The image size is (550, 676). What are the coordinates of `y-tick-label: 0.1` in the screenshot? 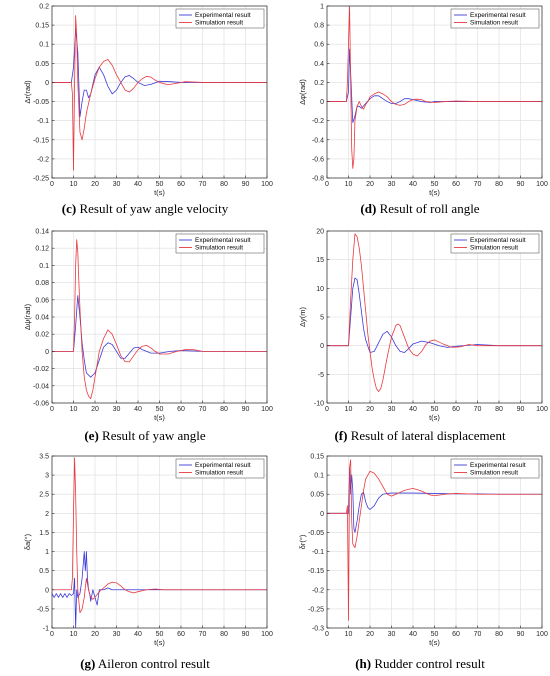 It's located at (319, 476).